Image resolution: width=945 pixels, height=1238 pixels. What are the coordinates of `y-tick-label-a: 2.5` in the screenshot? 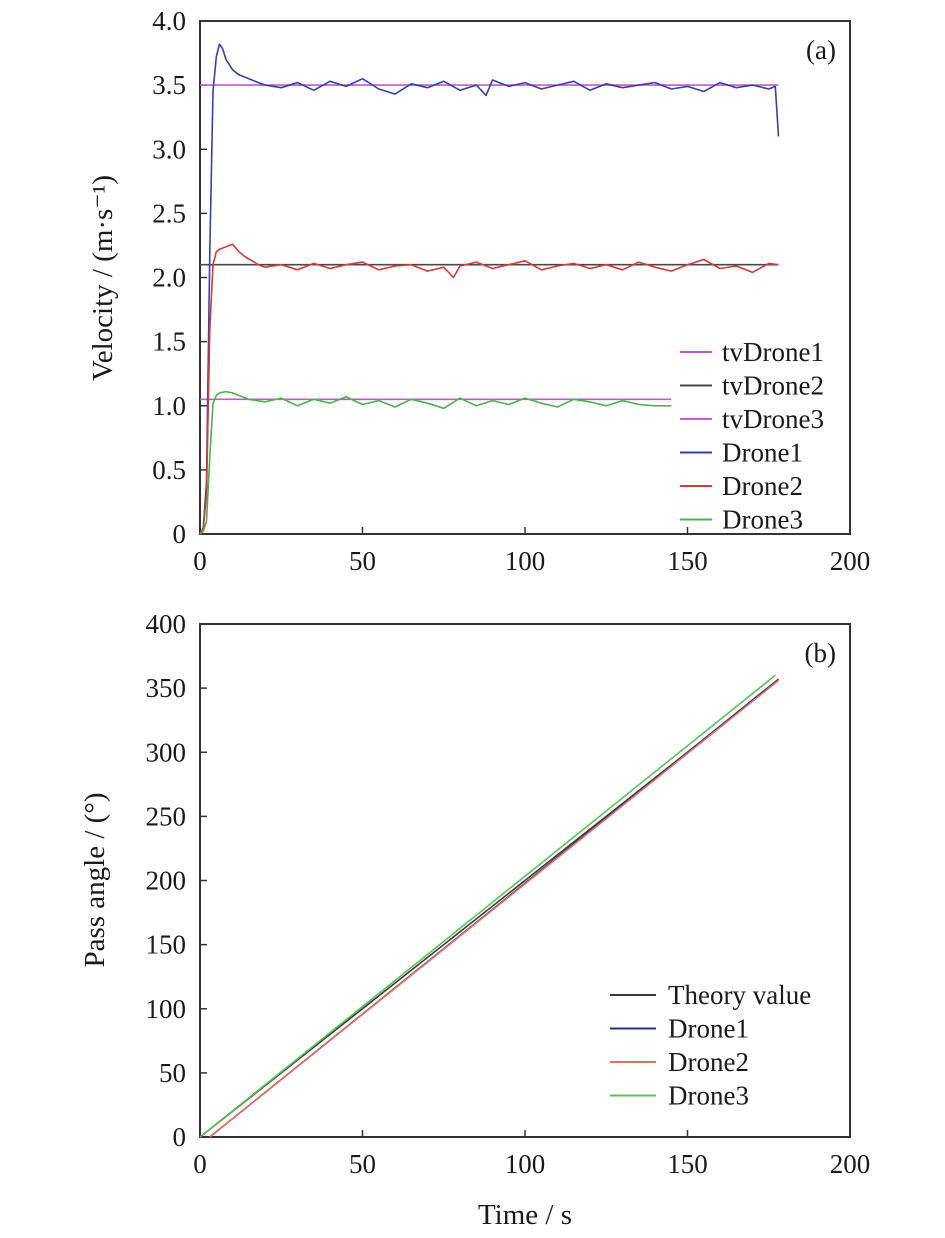 It's located at (169, 213).